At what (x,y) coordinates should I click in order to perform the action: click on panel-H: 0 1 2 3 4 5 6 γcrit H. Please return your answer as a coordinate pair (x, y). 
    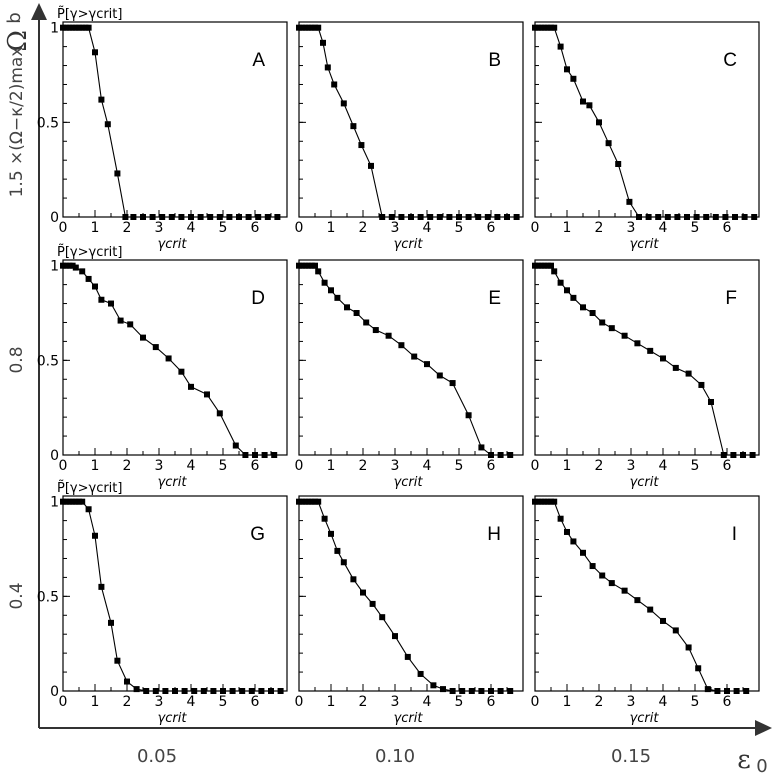
    Looking at the image, I should click on (409, 610).